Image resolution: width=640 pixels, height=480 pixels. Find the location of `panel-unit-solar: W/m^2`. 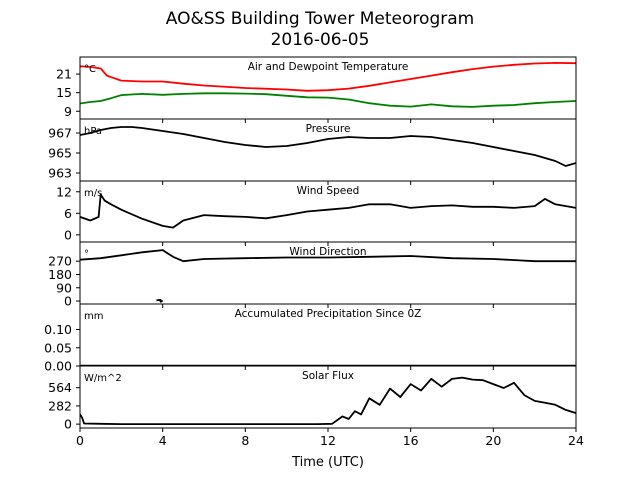

panel-unit-solar: W/m^2 is located at coordinates (103, 378).